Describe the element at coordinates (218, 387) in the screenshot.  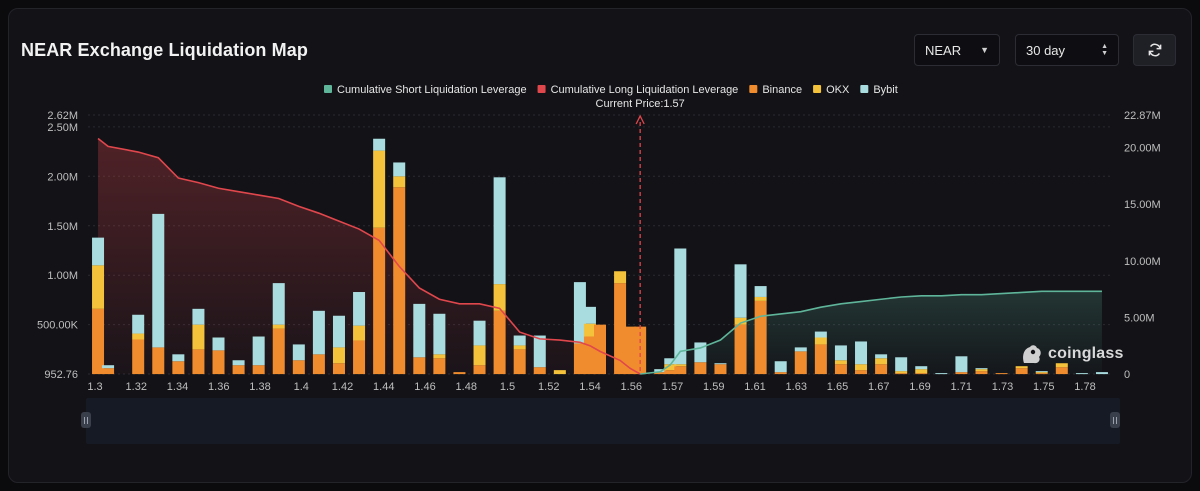
I see `x-tick-label: 1.36` at that location.